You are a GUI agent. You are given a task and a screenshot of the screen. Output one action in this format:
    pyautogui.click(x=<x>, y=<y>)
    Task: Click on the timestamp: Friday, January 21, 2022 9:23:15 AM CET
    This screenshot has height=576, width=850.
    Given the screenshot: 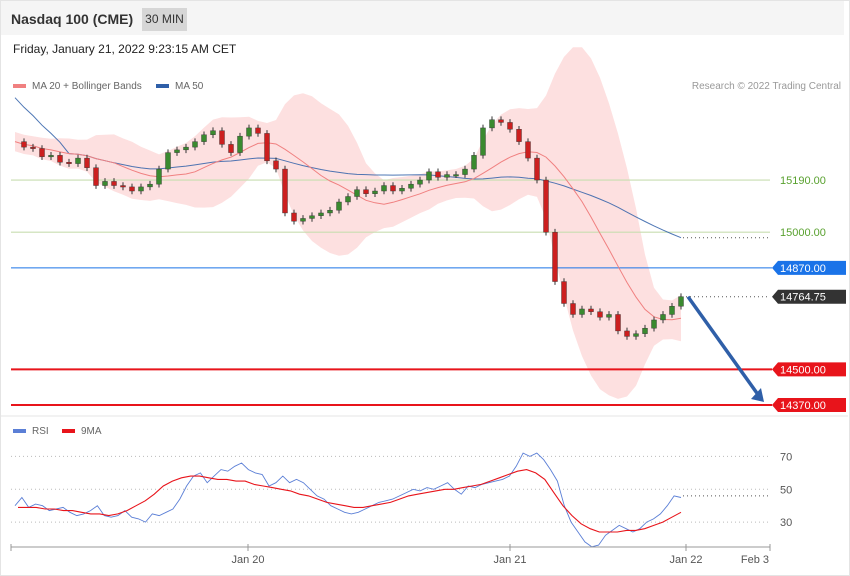 What is the action you would take?
    pyautogui.click(x=125, y=49)
    